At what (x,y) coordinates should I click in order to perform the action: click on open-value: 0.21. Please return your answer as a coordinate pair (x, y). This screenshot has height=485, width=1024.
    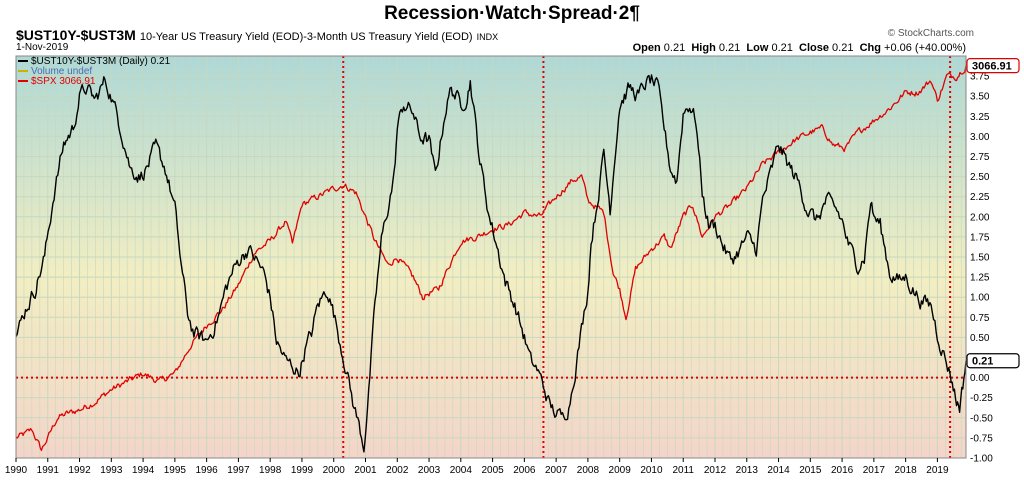
    Looking at the image, I should click on (674, 48).